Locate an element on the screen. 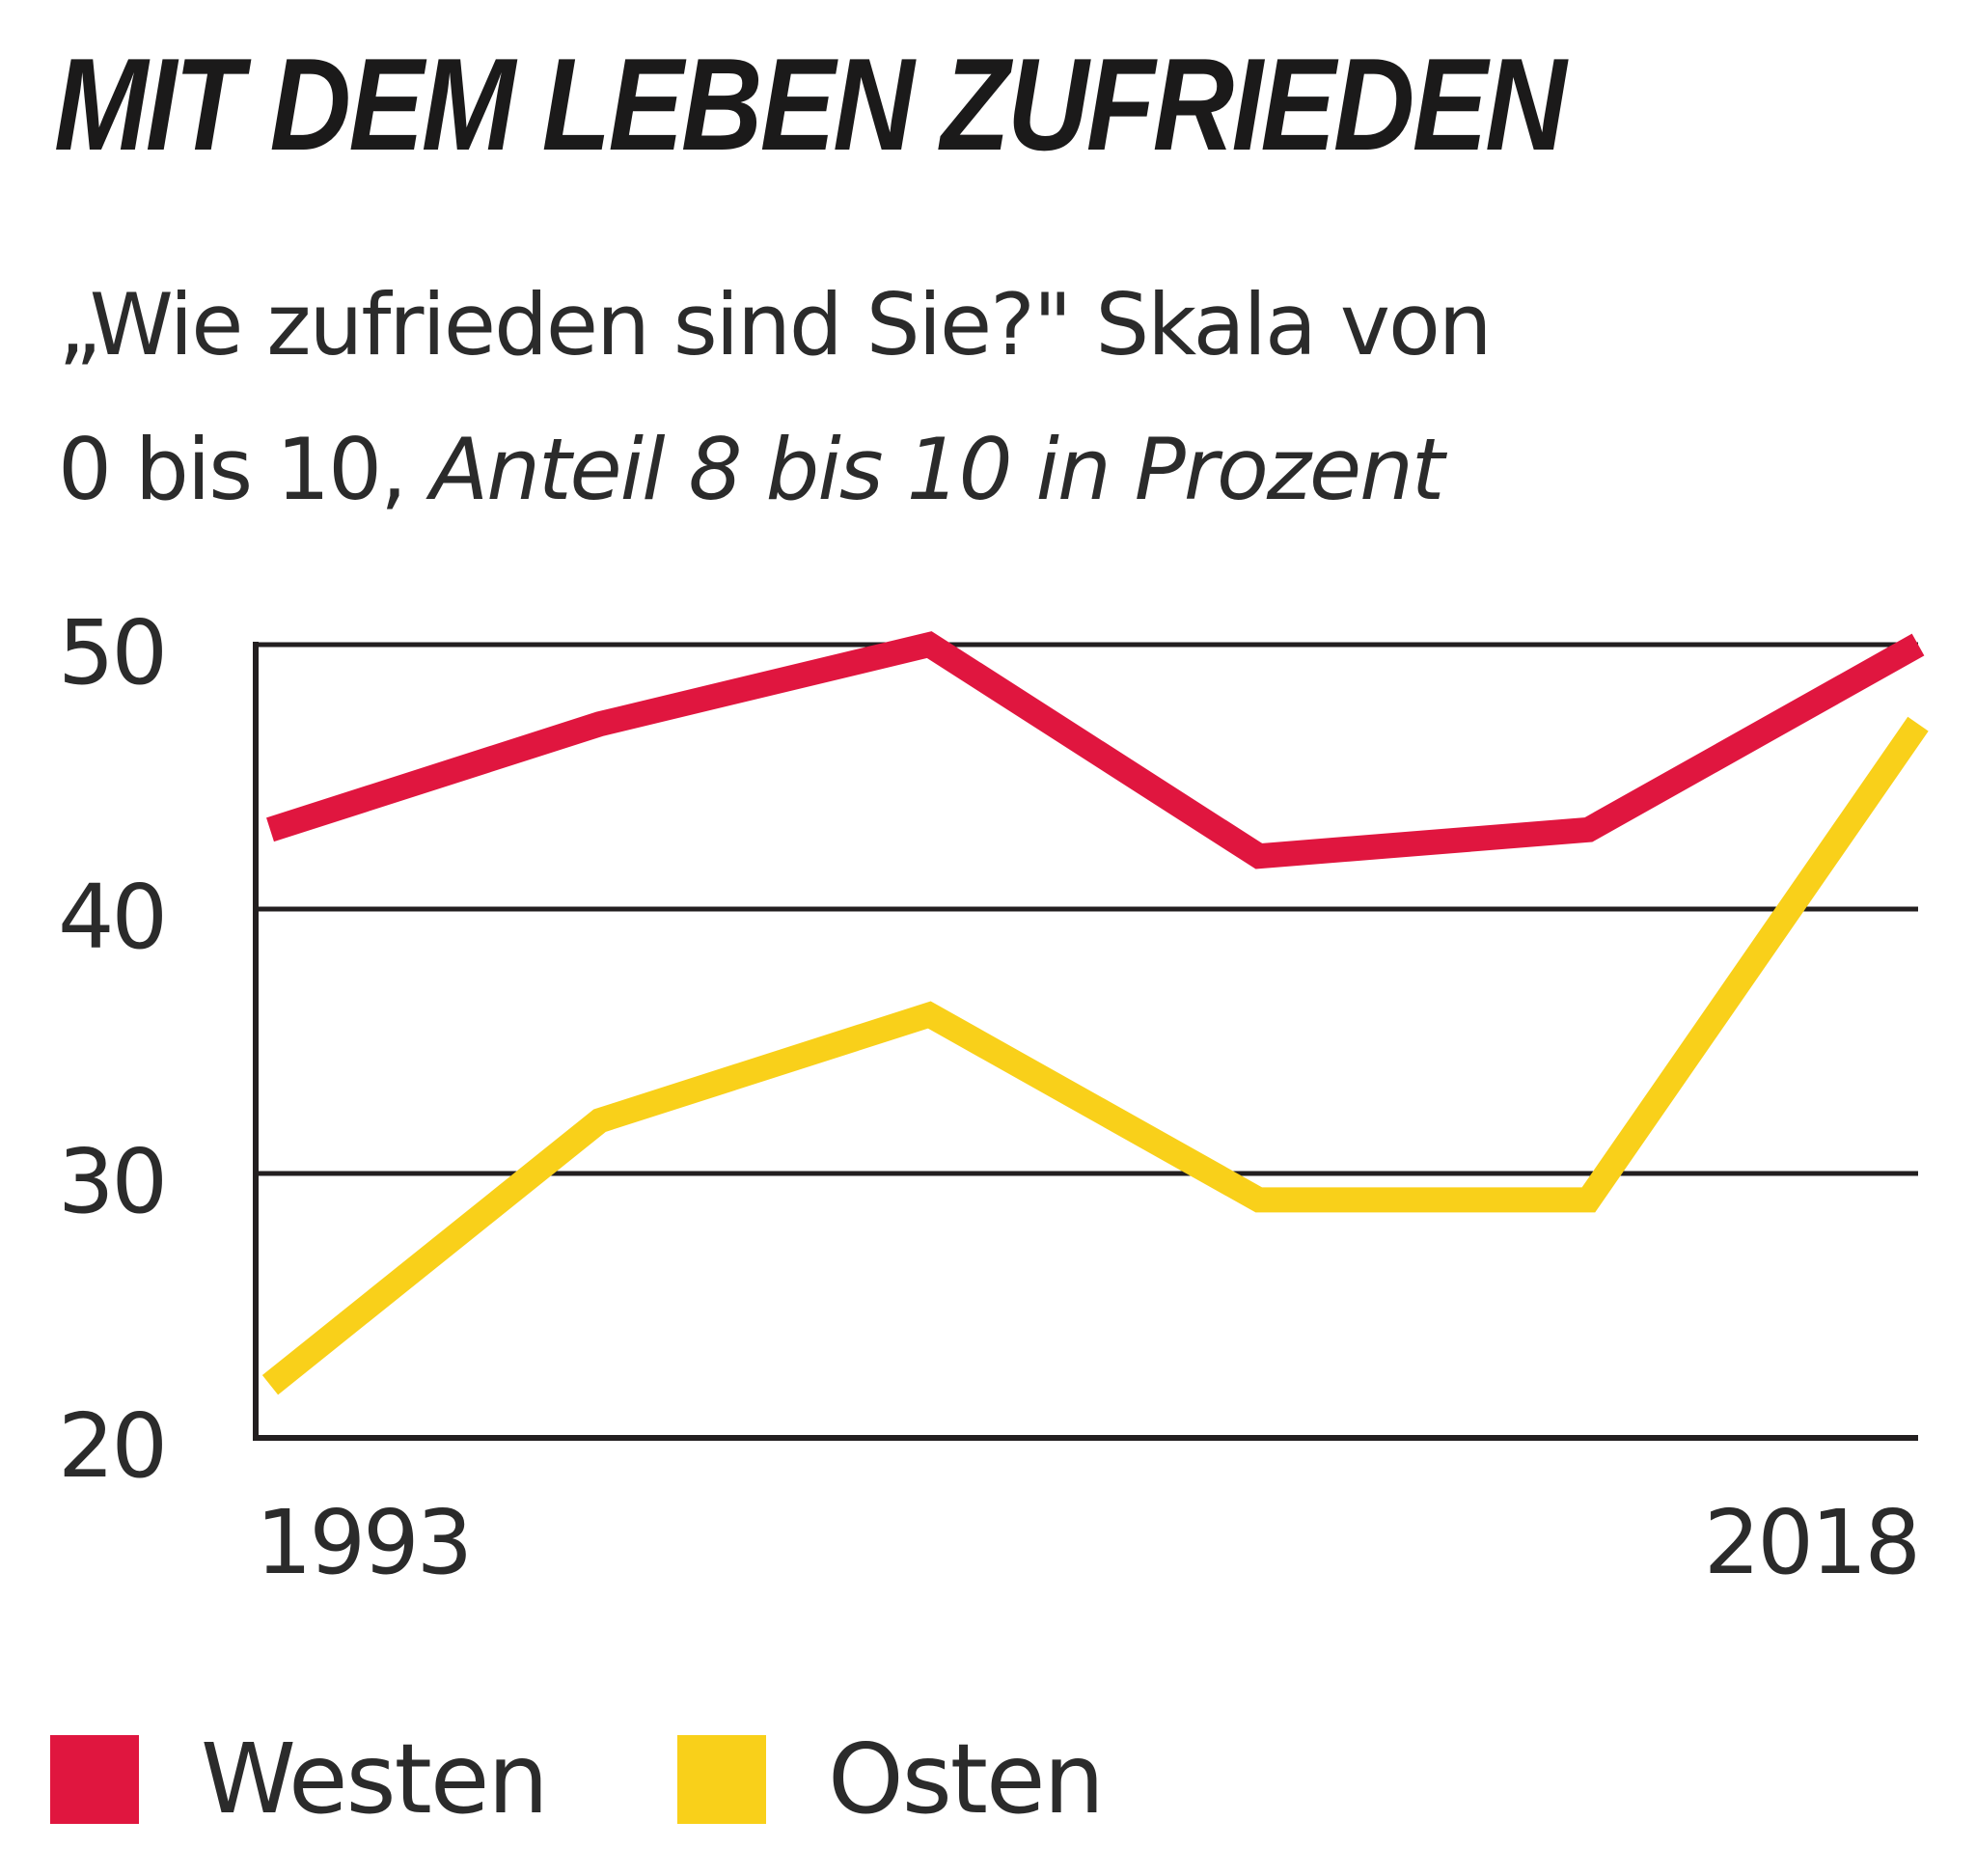 This screenshot has width=1976, height=1876. legend-swatch-osten is located at coordinates (721, 1779).